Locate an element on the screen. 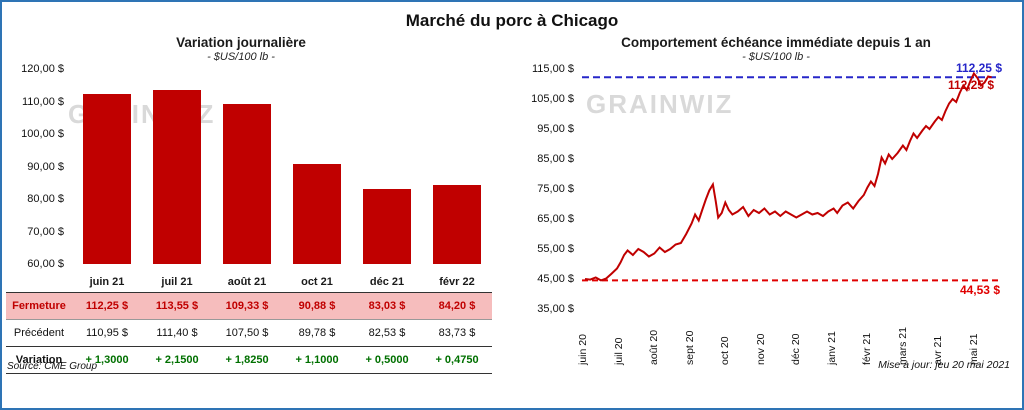 This screenshot has width=1024, height=410. cell-value: + 0,5000 is located at coordinates (387, 360).